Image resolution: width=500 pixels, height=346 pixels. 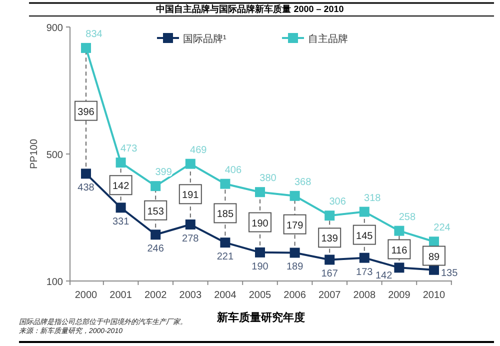 I want to click on legend-label: 国际品牌¹, so click(x=205, y=39).